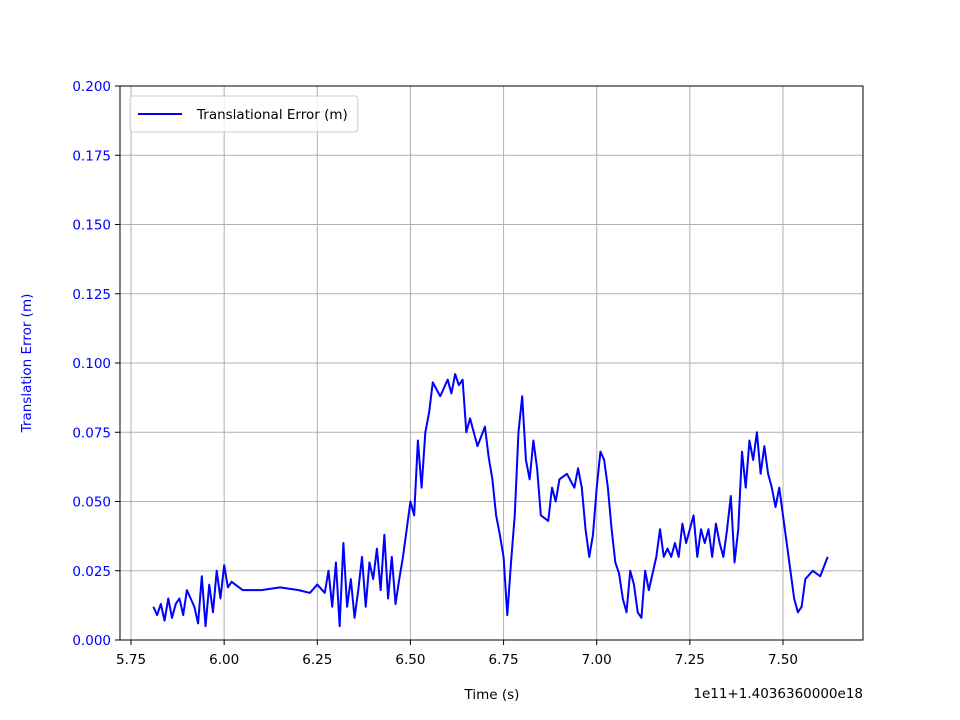  I want to click on x-axis-label: Time (s), so click(492, 695).